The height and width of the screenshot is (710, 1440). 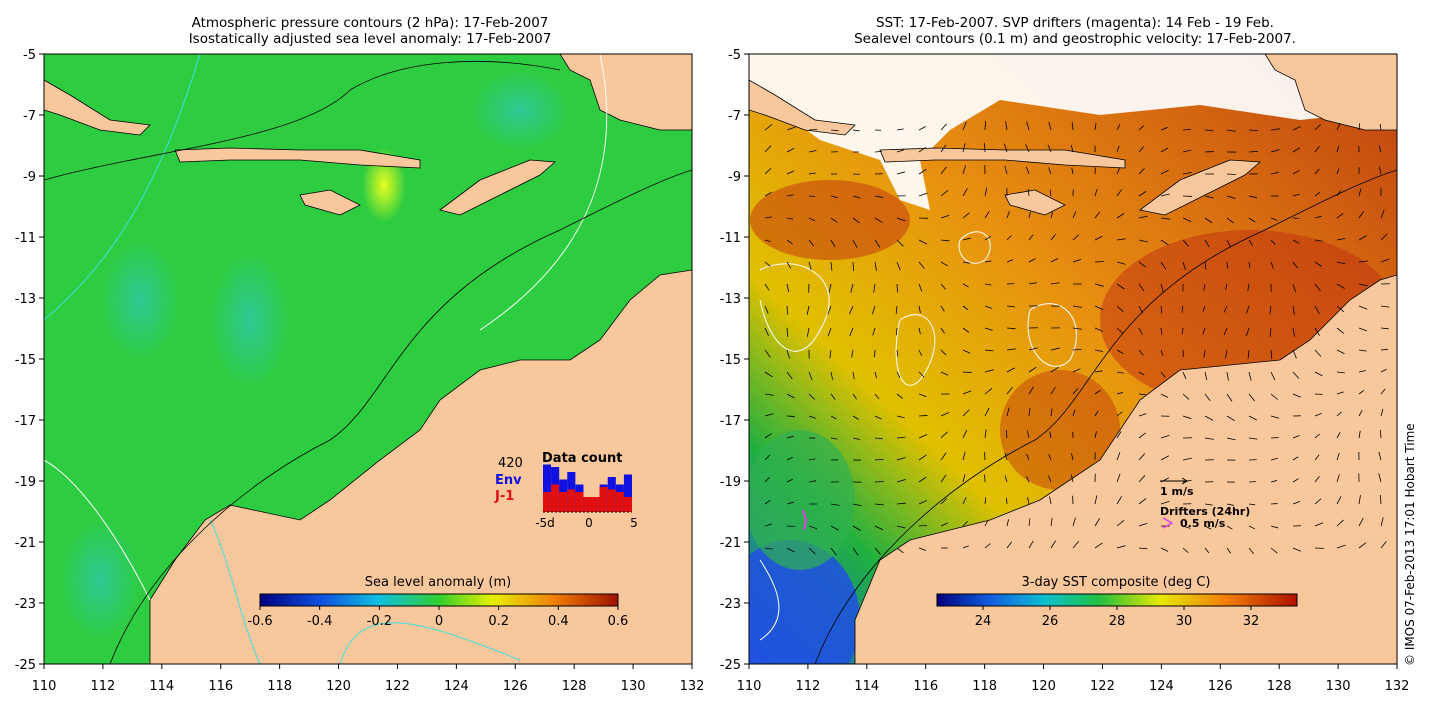 What do you see at coordinates (1050, 621) in the screenshot?
I see `colorbar-tick-label: 26` at bounding box center [1050, 621].